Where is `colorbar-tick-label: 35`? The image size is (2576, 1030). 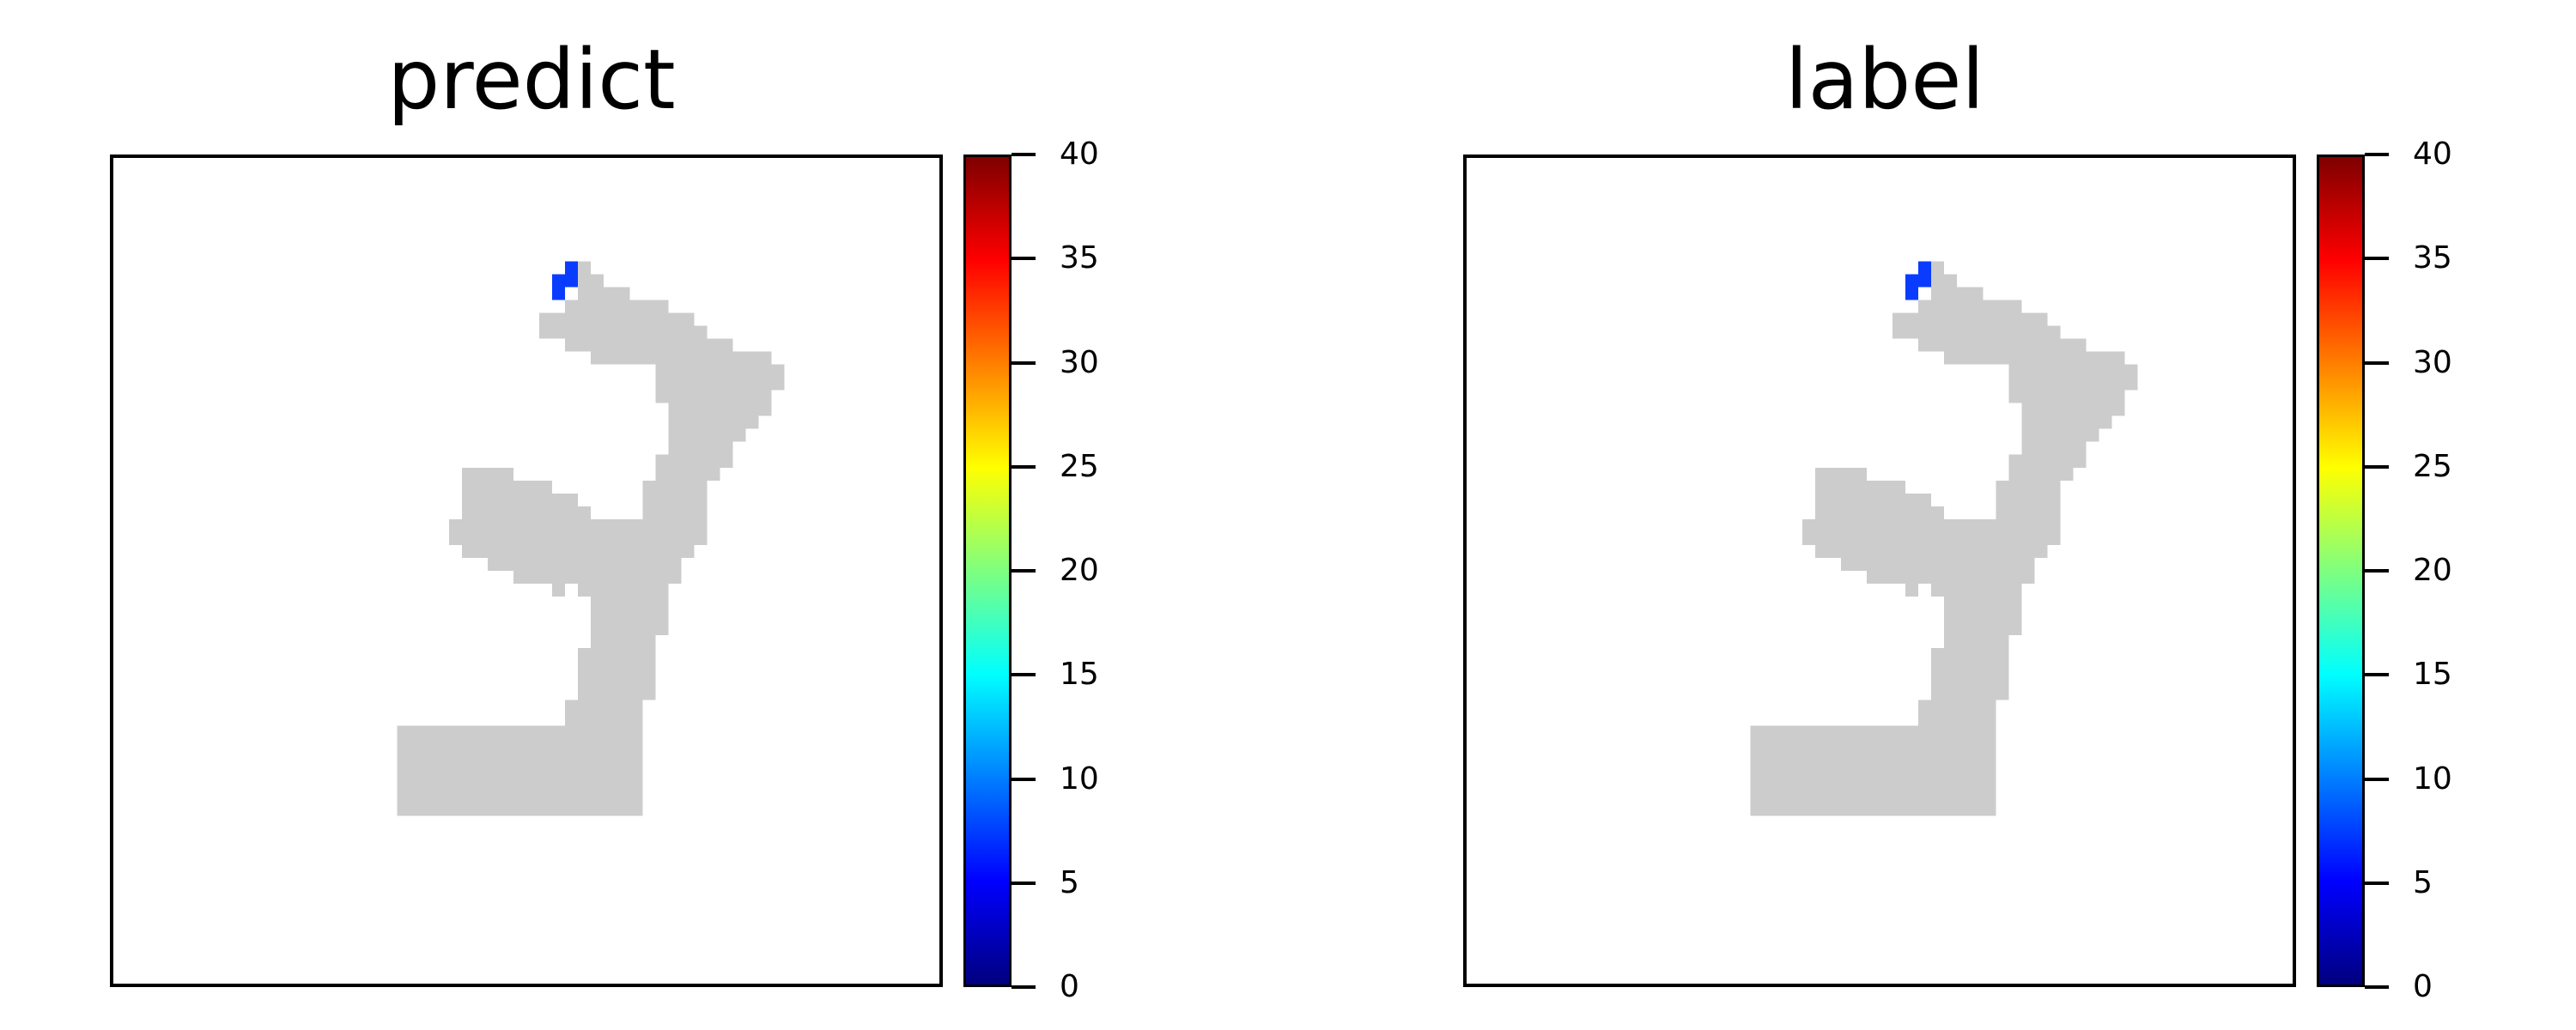
colorbar-tick-label: 35 is located at coordinates (1079, 258).